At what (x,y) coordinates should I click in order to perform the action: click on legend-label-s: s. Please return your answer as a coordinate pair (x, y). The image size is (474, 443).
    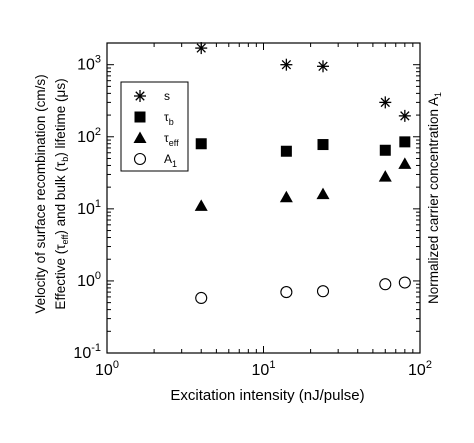
    Looking at the image, I should click on (167, 96).